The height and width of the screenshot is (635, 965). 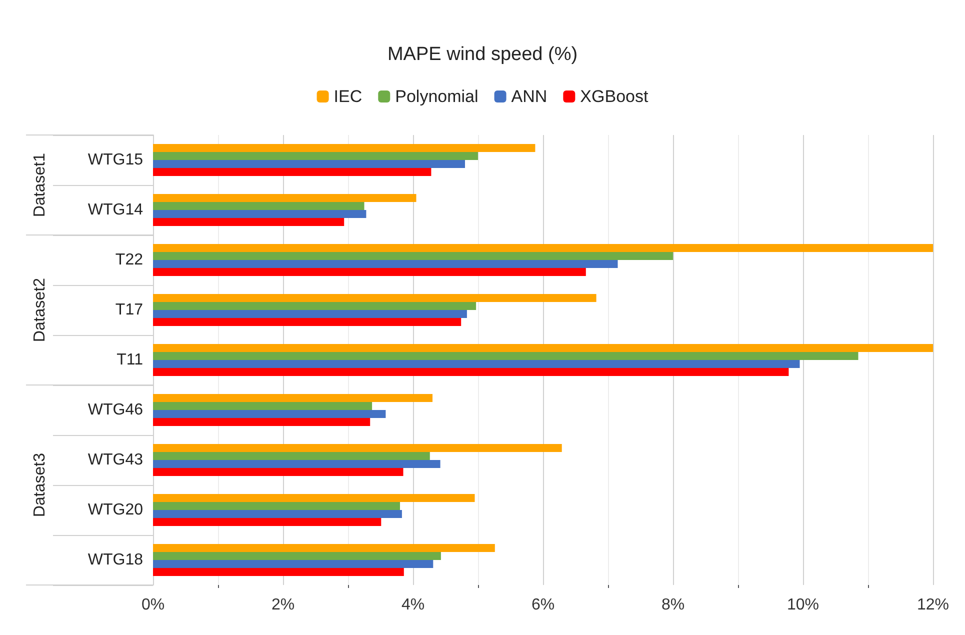 What do you see at coordinates (348, 96) in the screenshot?
I see `legend-label: IEC` at bounding box center [348, 96].